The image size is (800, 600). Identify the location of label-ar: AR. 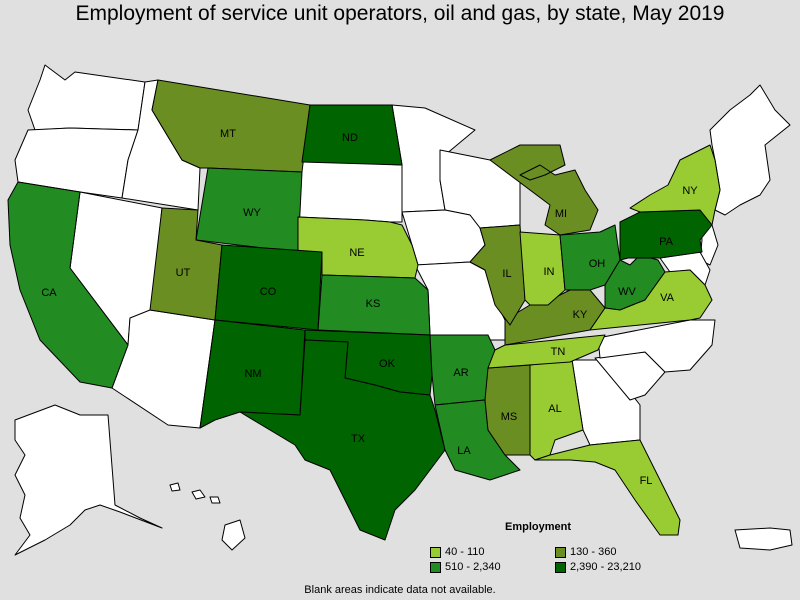
(460, 373).